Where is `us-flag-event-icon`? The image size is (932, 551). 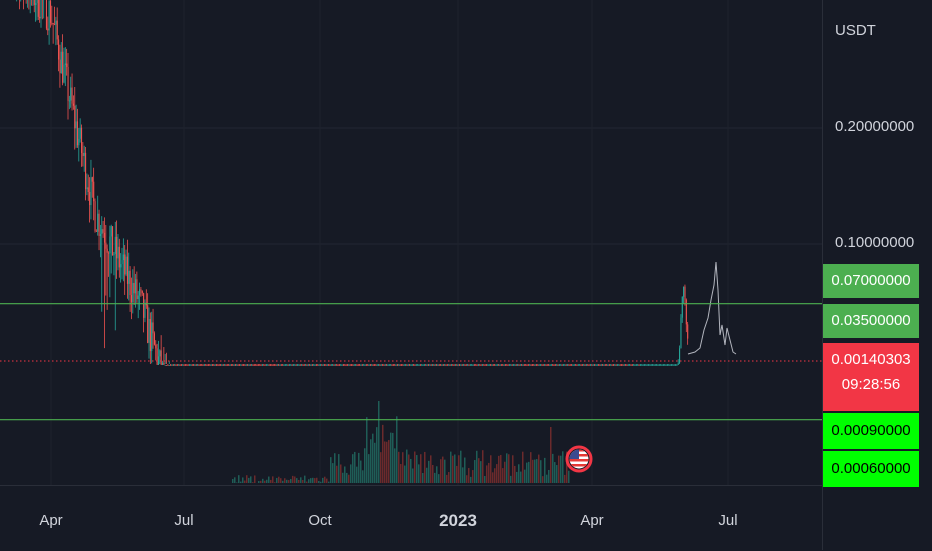 us-flag-event-icon is located at coordinates (579, 458).